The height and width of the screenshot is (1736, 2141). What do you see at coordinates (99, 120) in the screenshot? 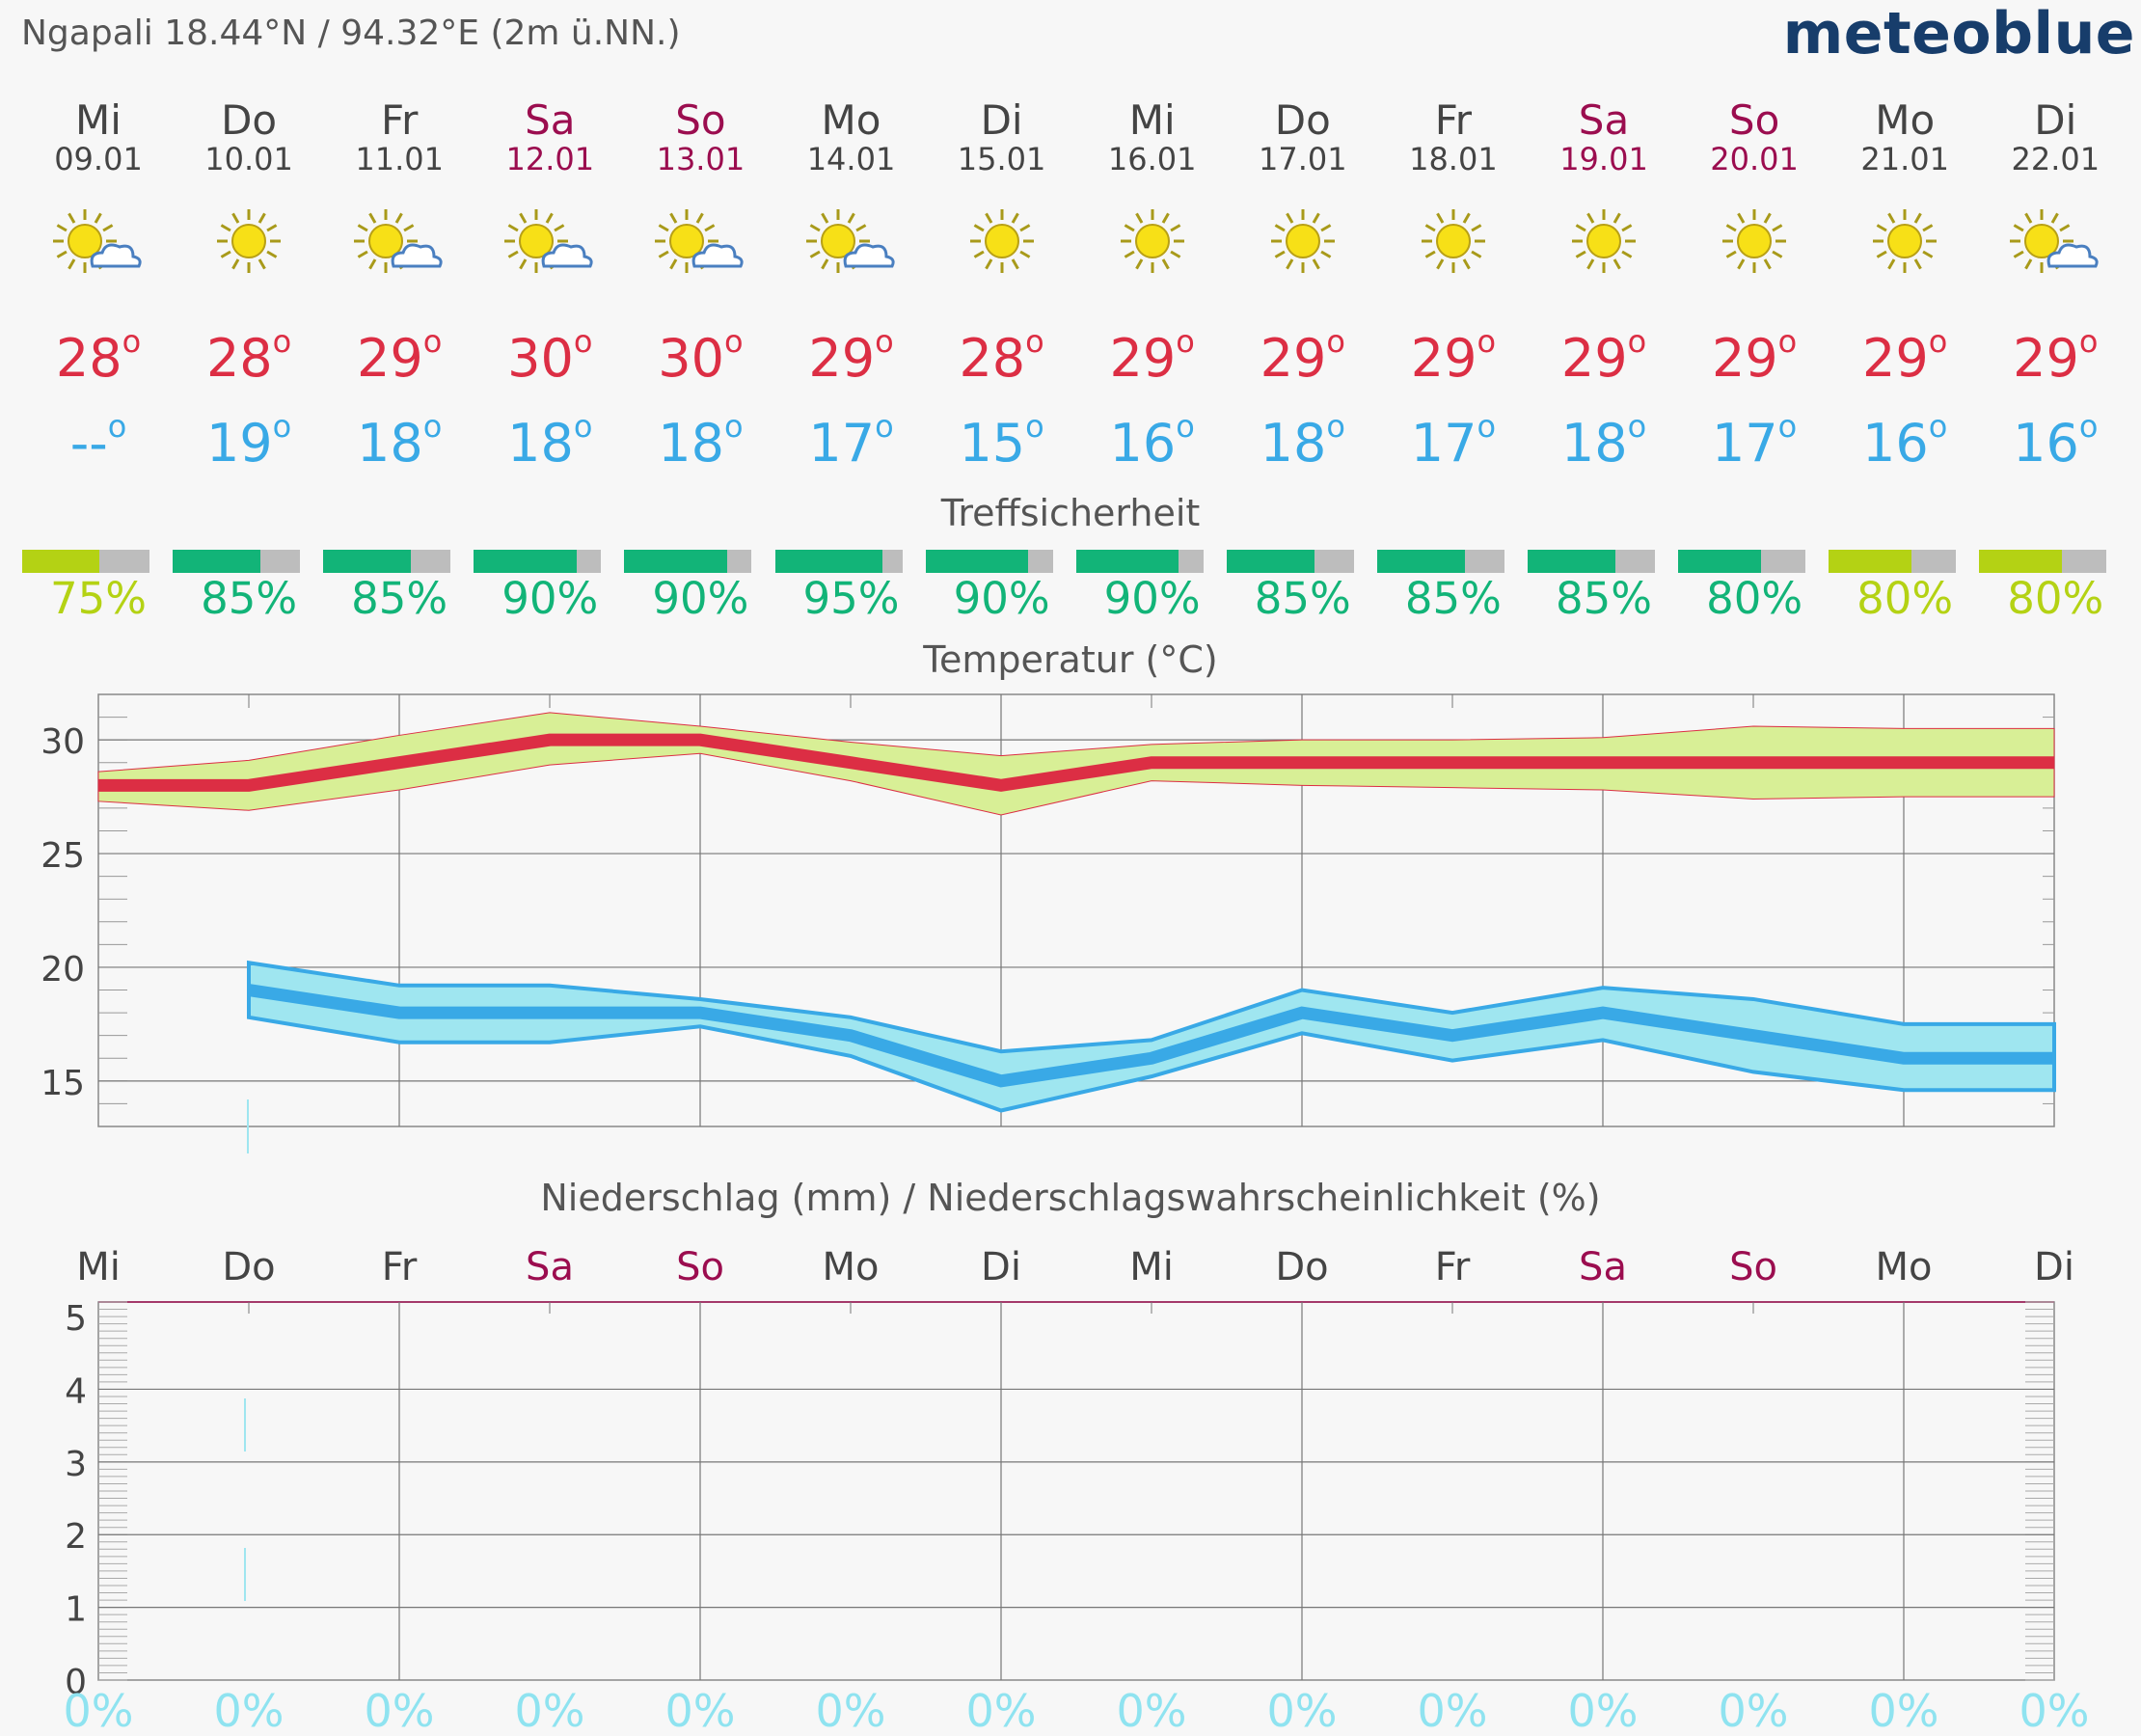
I see `day-name: Mi` at bounding box center [99, 120].